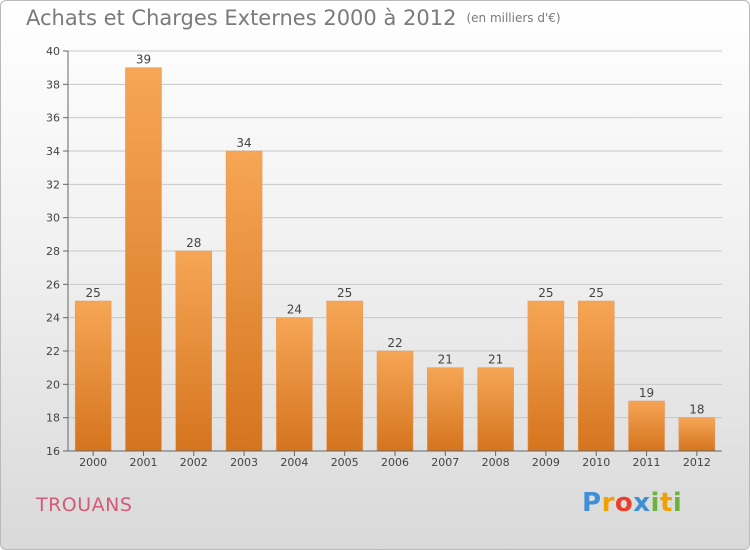 This screenshot has width=750, height=550. What do you see at coordinates (496, 462) in the screenshot?
I see `x-tick-label: 2008` at bounding box center [496, 462].